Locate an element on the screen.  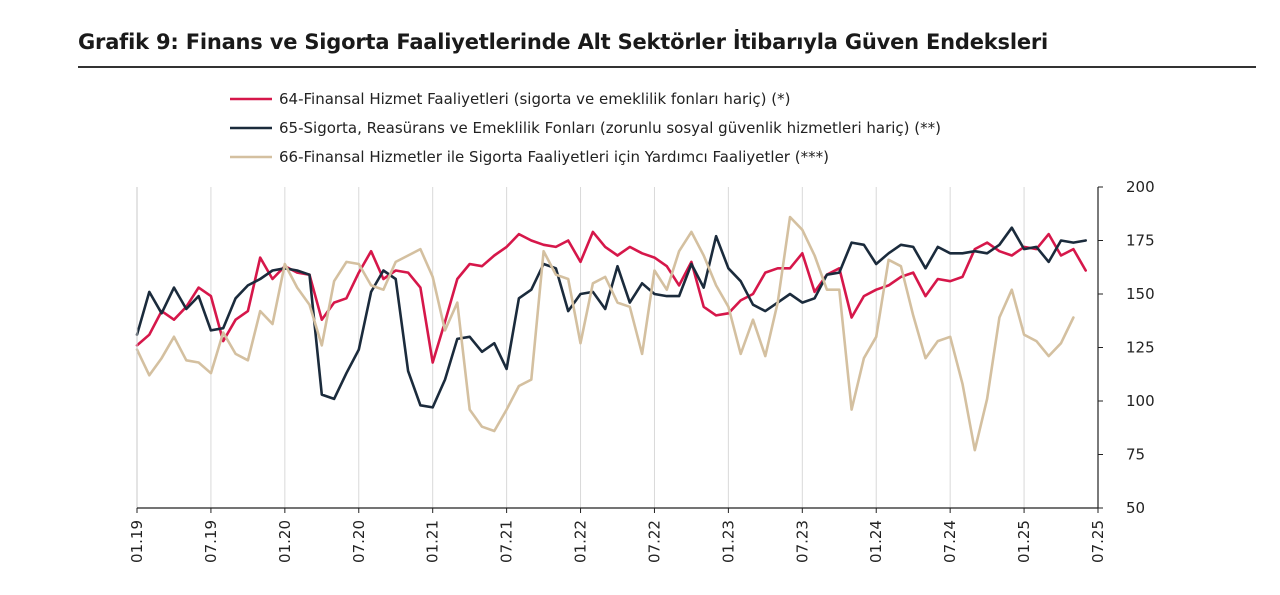
x-tick-label-07.24: 07.24 is located at coordinates (950, 541).